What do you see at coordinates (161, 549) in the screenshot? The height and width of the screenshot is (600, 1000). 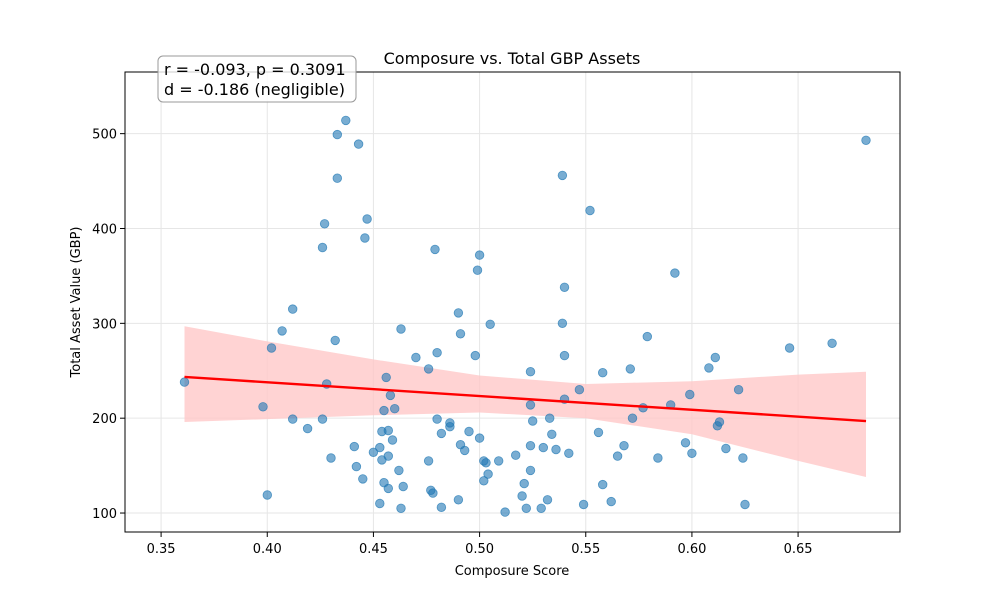 I see `x-tick-label-0: 0.35` at bounding box center [161, 549].